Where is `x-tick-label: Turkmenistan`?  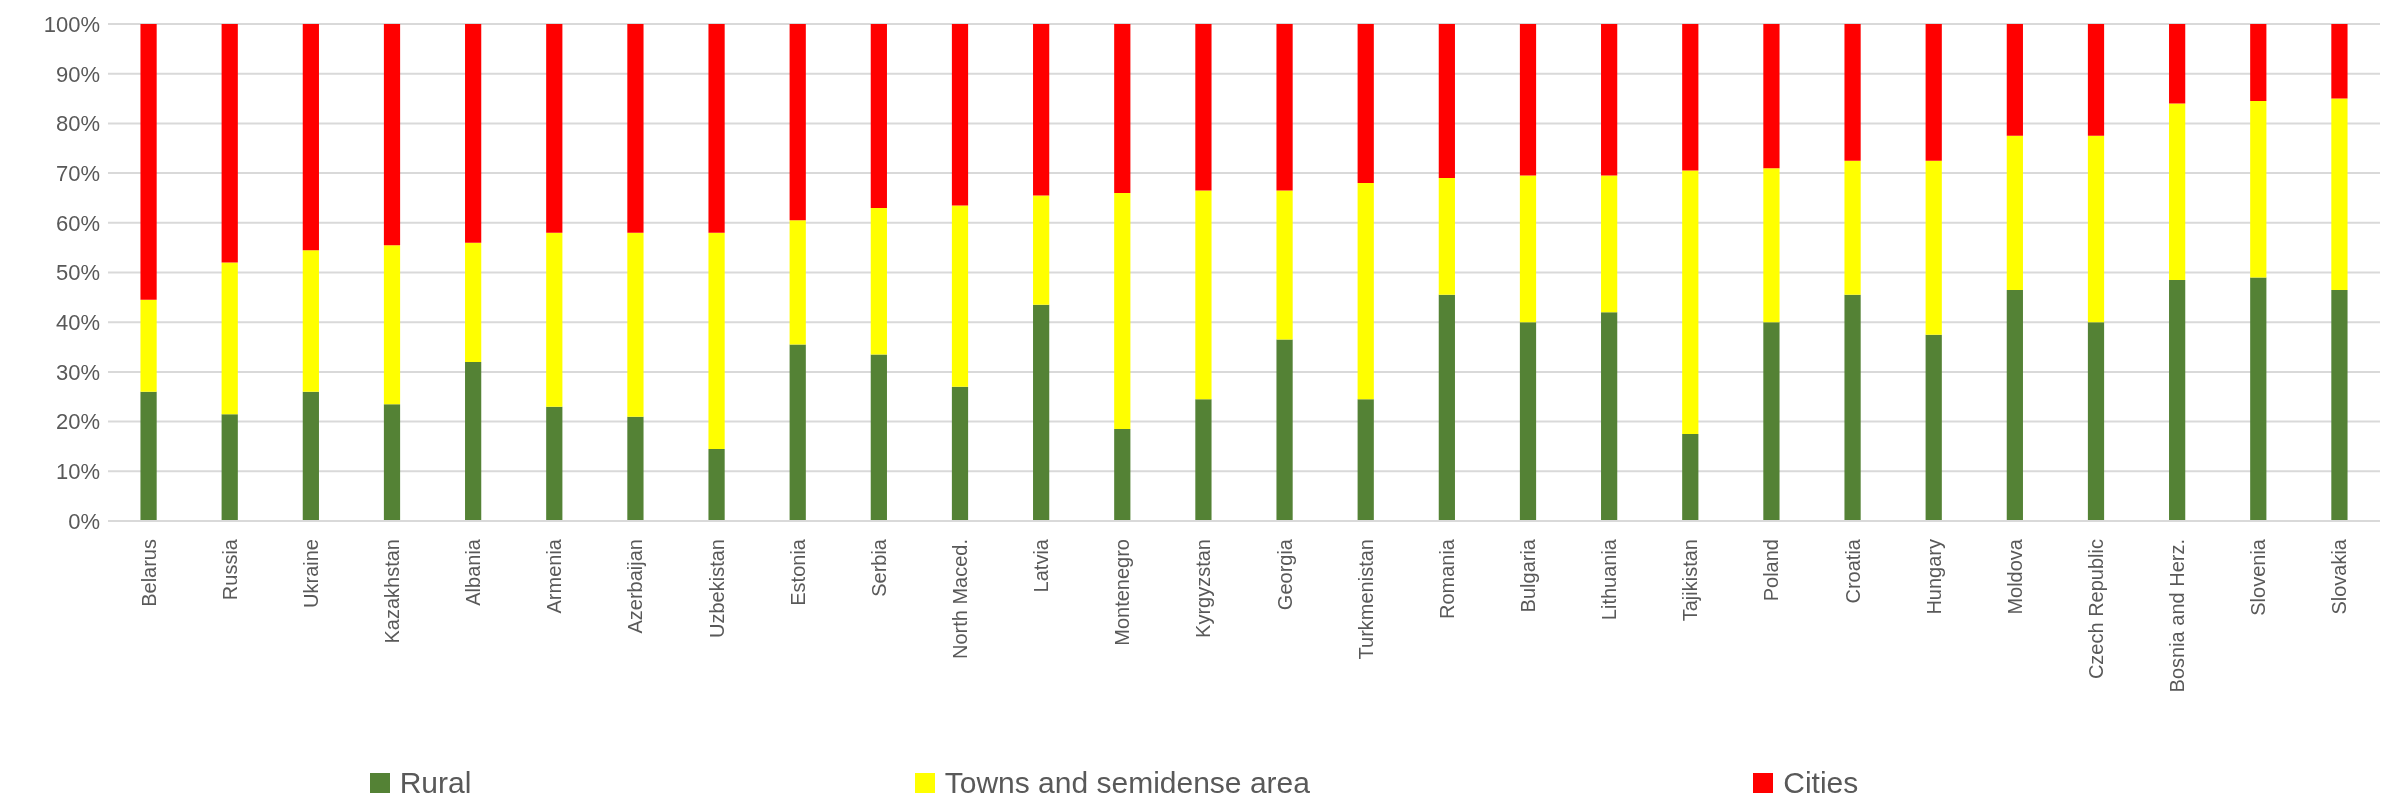
x-tick-label: Turkmenistan is located at coordinates (1365, 599).